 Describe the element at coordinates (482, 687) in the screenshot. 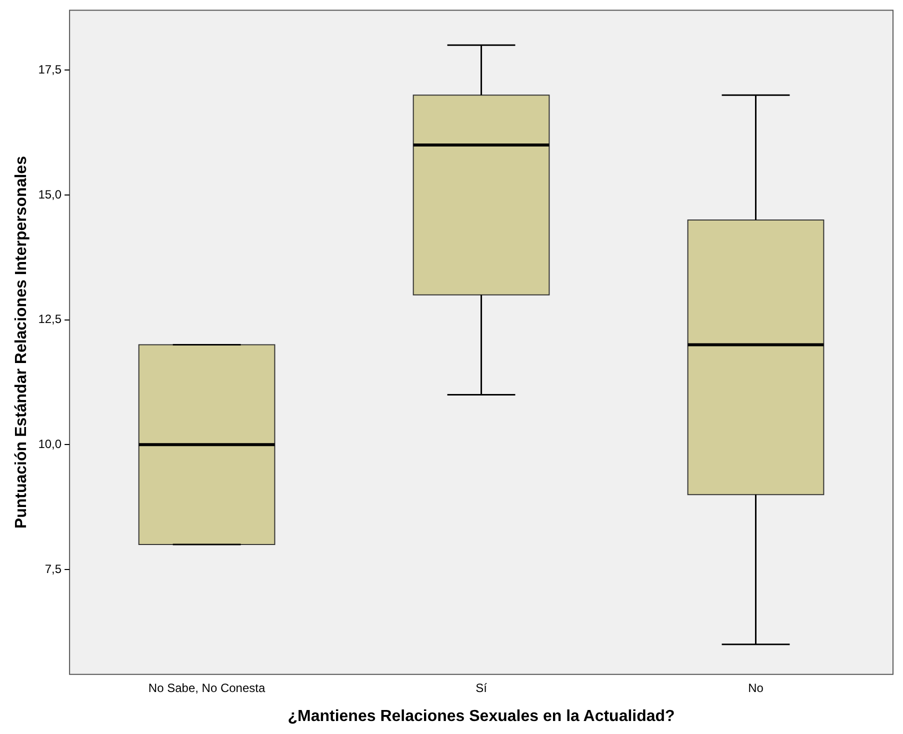

I see `x-tick-label: Sí` at that location.